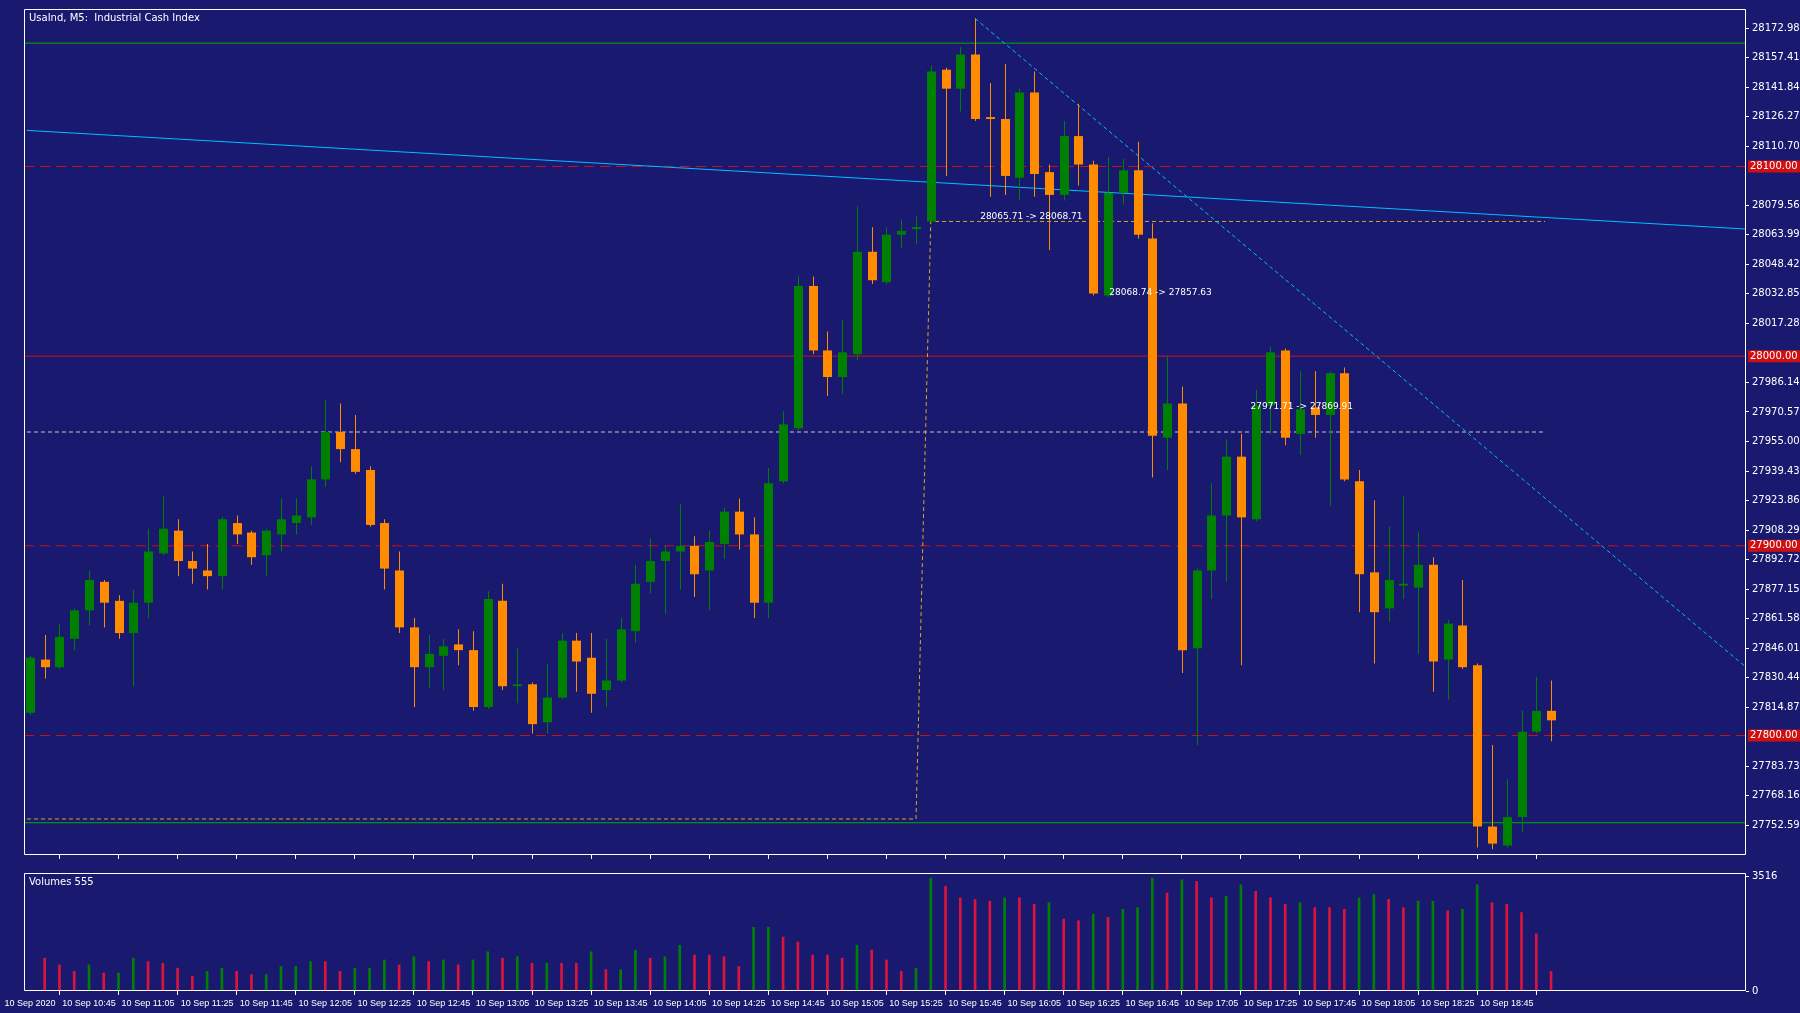  Describe the element at coordinates (1776, 411) in the screenshot. I see `y-tick-label: 27970.57` at that location.